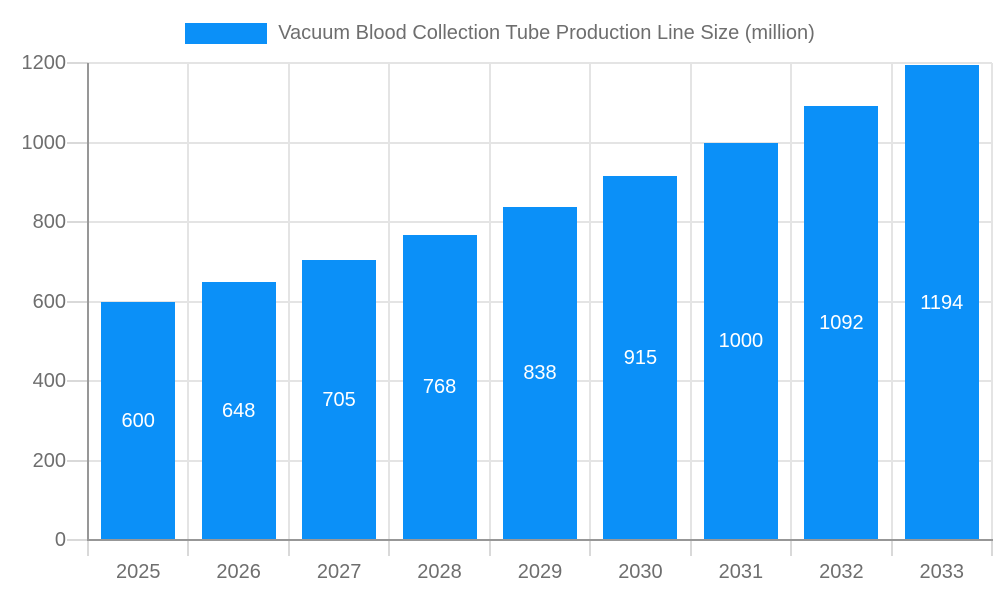  What do you see at coordinates (439, 572) in the screenshot?
I see `x-axis-tick-label: 2028` at bounding box center [439, 572].